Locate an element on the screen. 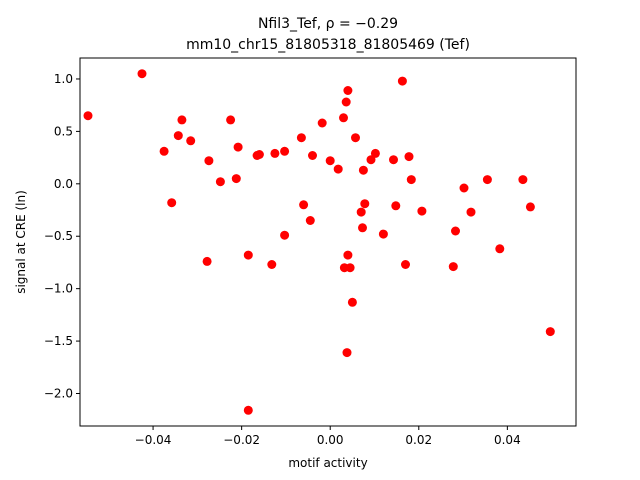 Image resolution: width=640 pixels, height=480 pixels. y-axis-label: signal at CRE (ln) is located at coordinates (21, 242).